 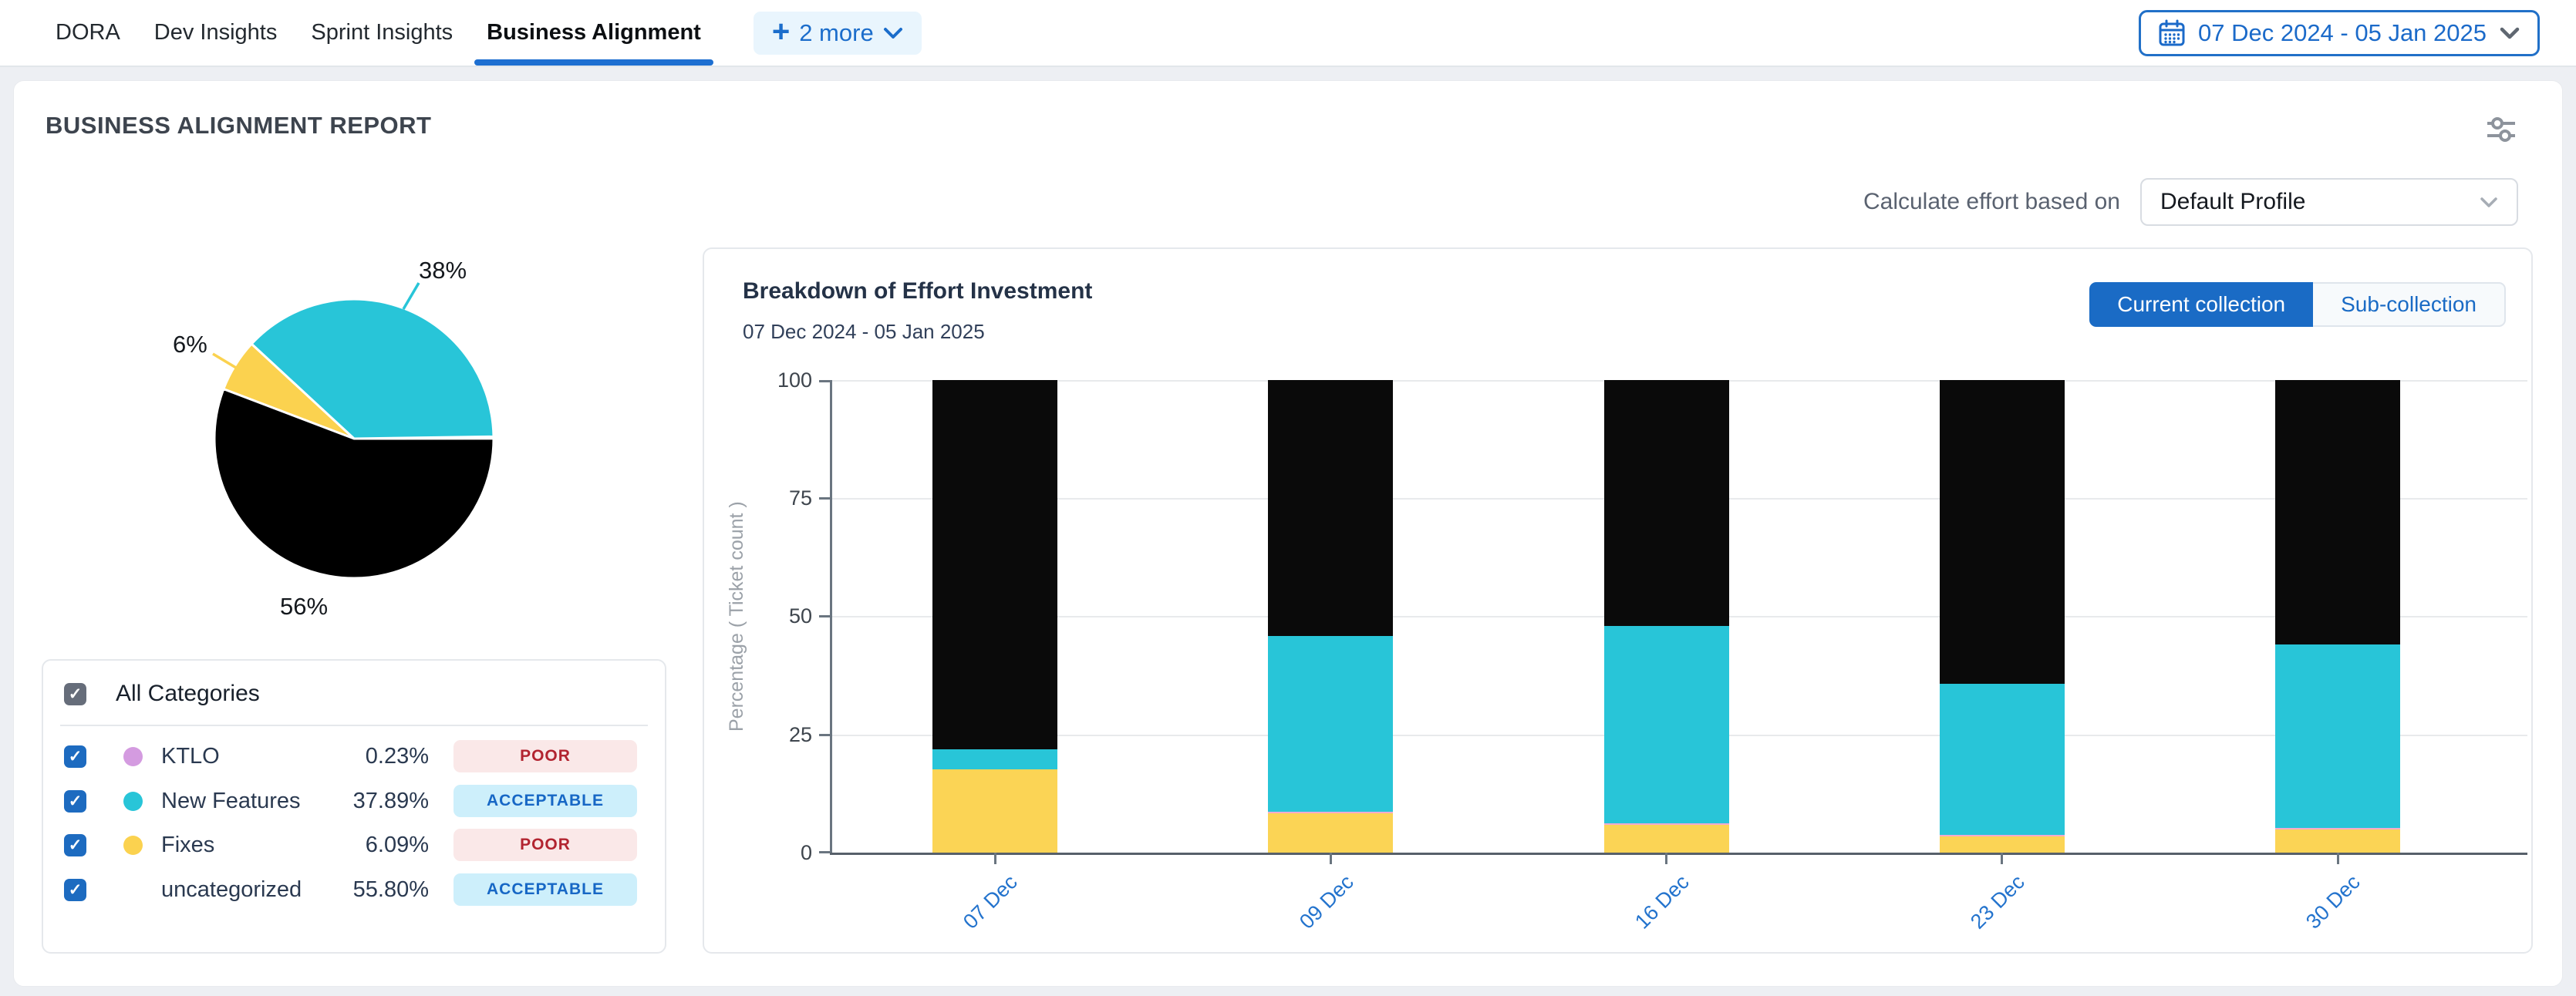 I want to click on category-percentage: 0.23%, so click(x=397, y=756).